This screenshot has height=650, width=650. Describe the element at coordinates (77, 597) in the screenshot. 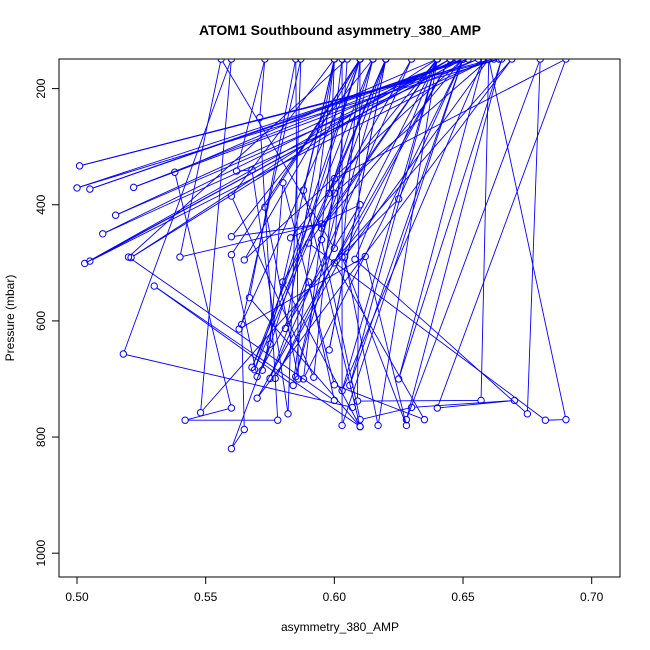

I see `x-tick-label: 0.50` at that location.